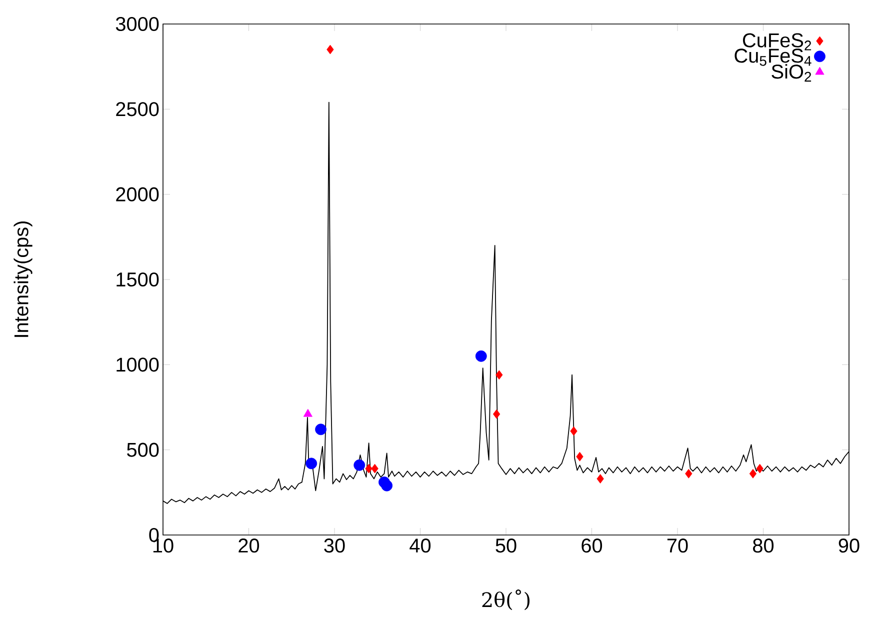 Image resolution: width=873 pixels, height=628 pixels. Describe the element at coordinates (249, 545) in the screenshot. I see `x-tick-label: 20` at that location.